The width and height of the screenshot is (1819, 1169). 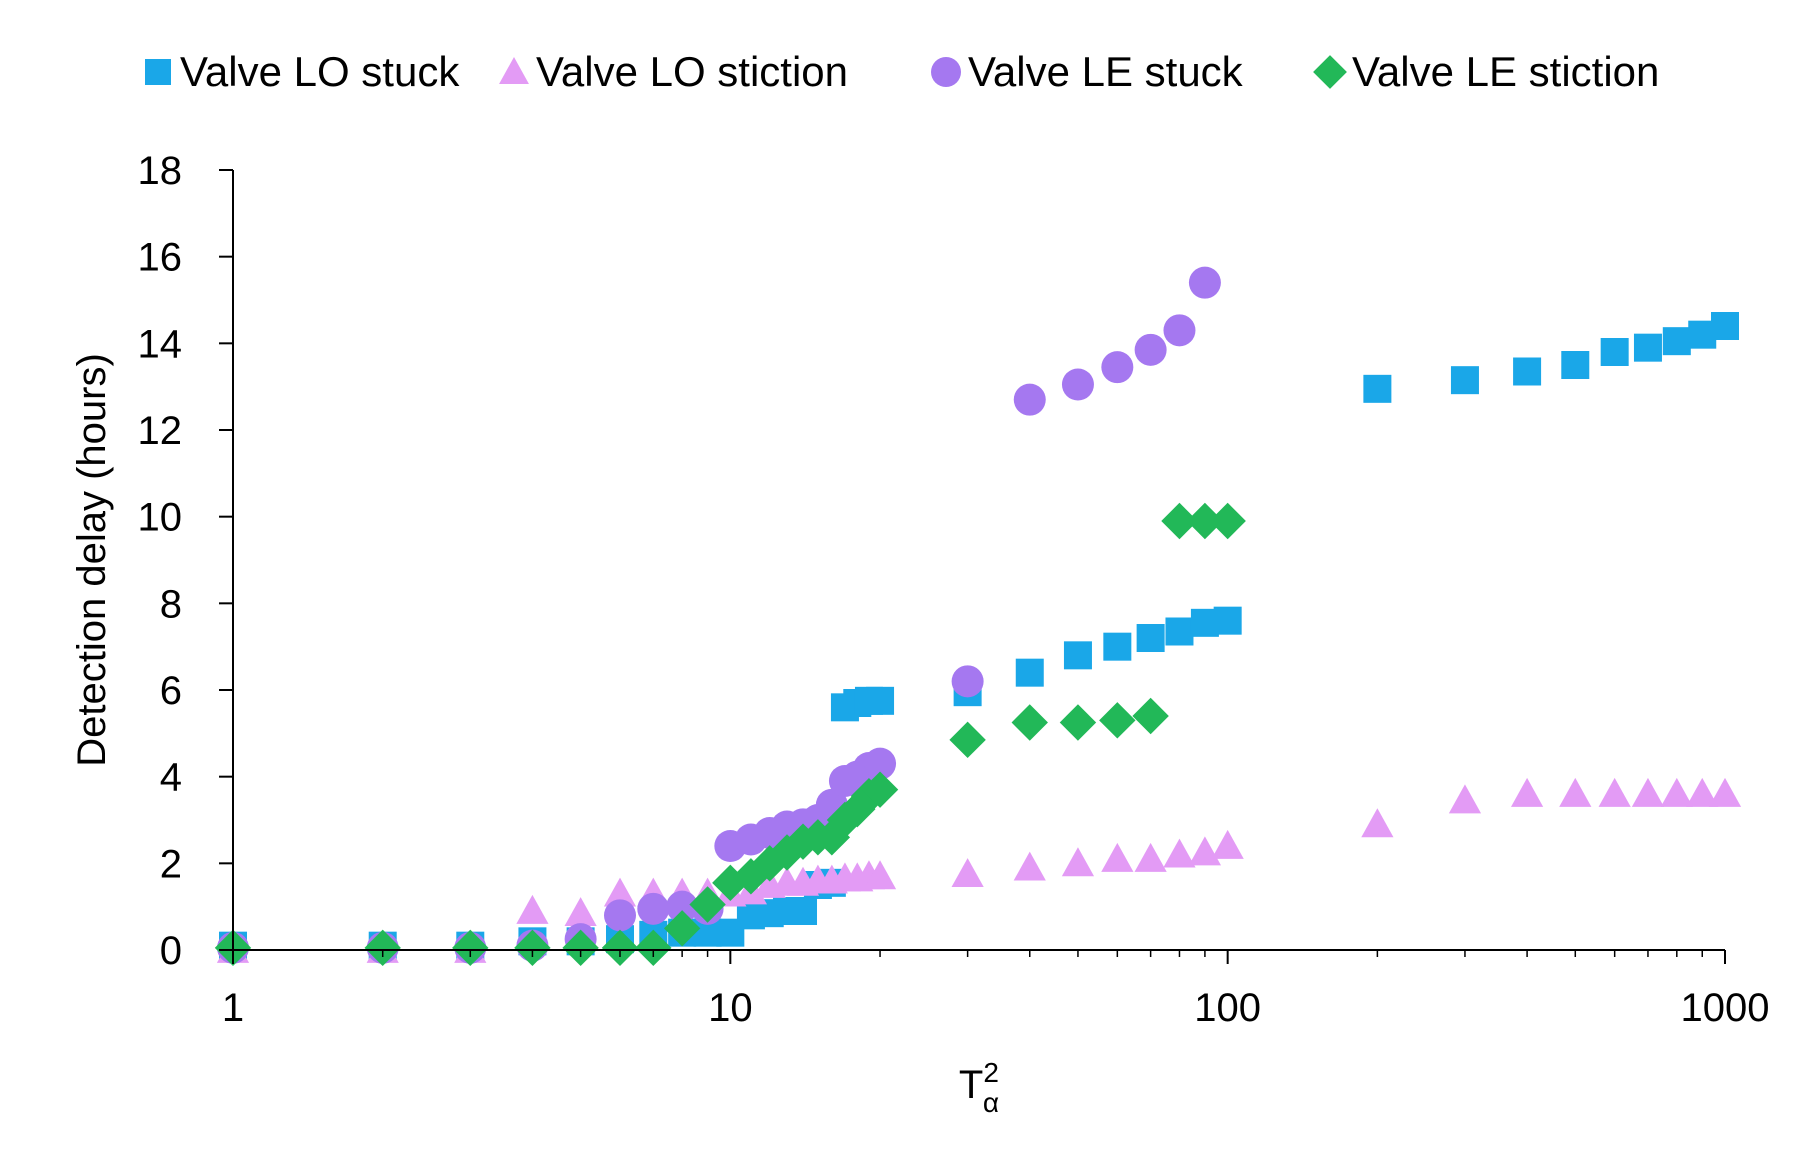 I want to click on legend-item: Valve LE stiction, so click(x=1486, y=71).